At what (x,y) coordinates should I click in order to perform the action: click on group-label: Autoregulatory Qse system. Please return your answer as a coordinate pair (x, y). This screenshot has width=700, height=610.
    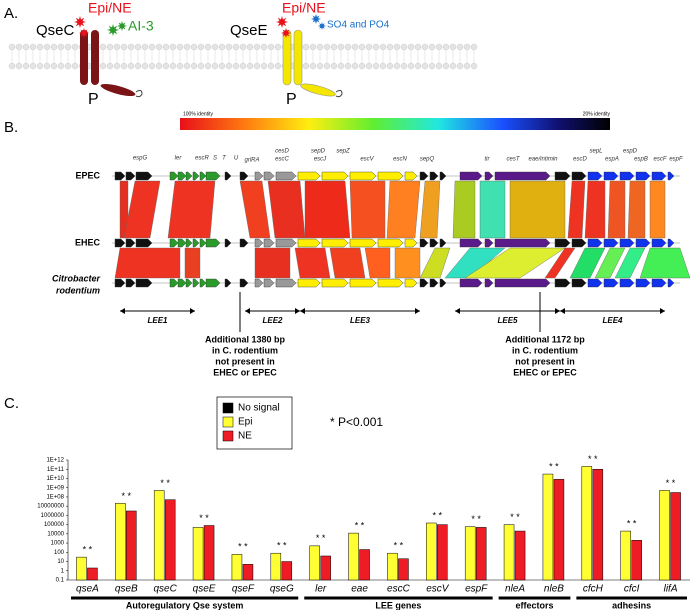
    Looking at the image, I should click on (185, 605).